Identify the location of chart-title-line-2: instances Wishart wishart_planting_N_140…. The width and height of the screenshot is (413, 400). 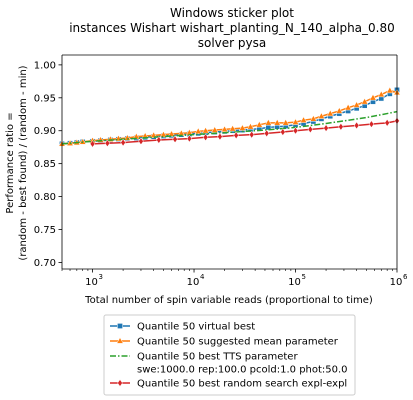
(232, 28).